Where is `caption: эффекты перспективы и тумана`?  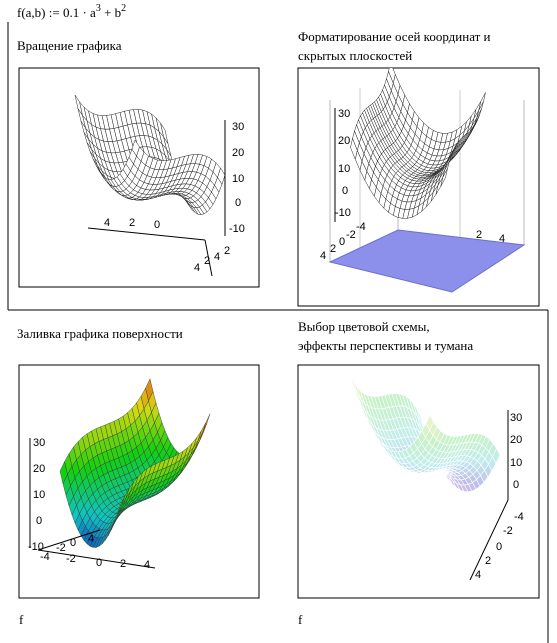
caption: эффекты перспективы и тумана is located at coordinates (385, 345).